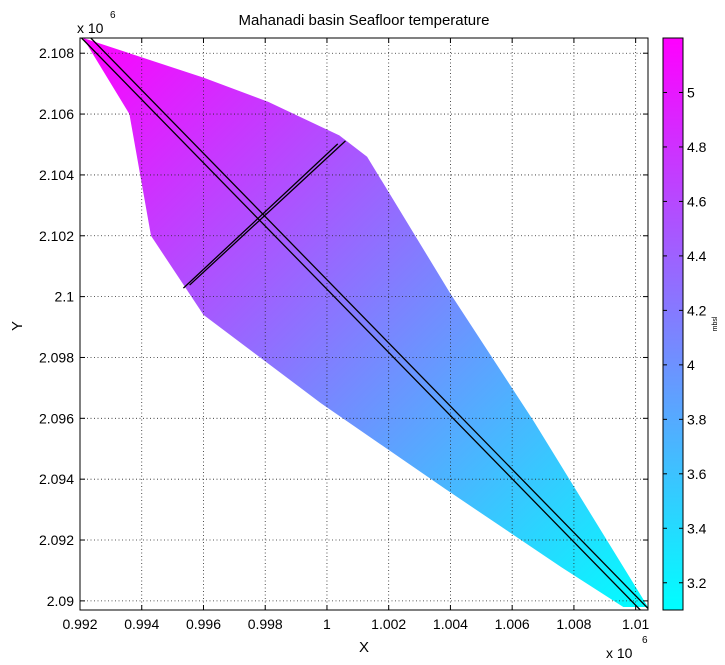  I want to click on x-tick-label: 1, so click(327, 624).